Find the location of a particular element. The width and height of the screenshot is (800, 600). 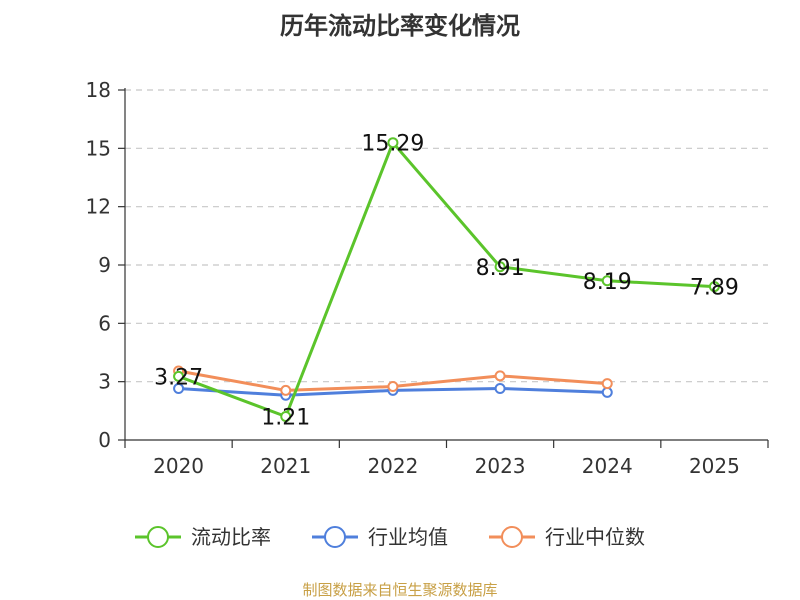

data-label: 1.21 is located at coordinates (285, 417).